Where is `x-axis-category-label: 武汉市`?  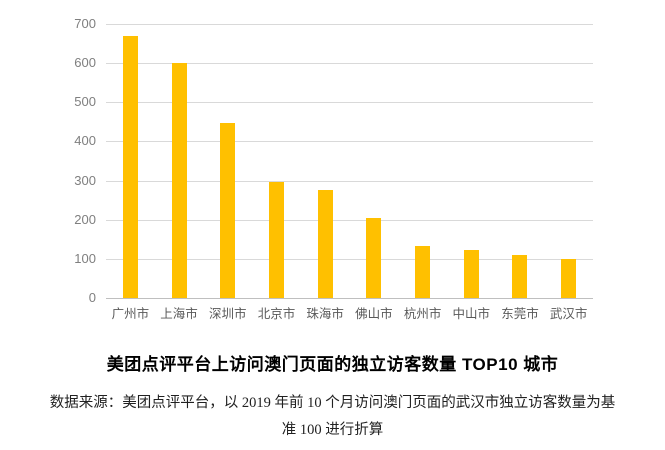
x-axis-category-label: 武汉市 is located at coordinates (568, 314).